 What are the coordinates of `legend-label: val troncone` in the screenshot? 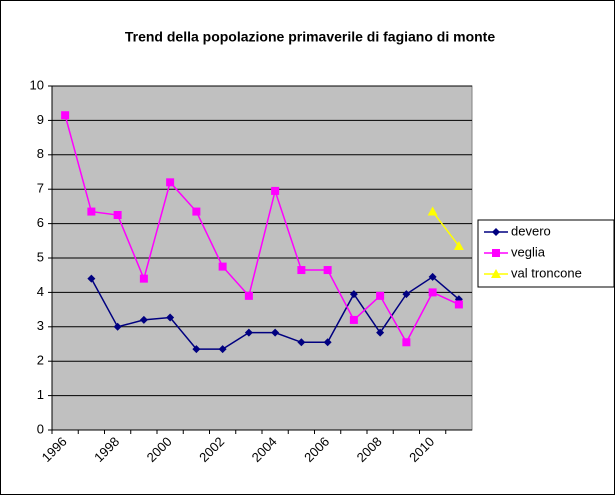 It's located at (546, 272).